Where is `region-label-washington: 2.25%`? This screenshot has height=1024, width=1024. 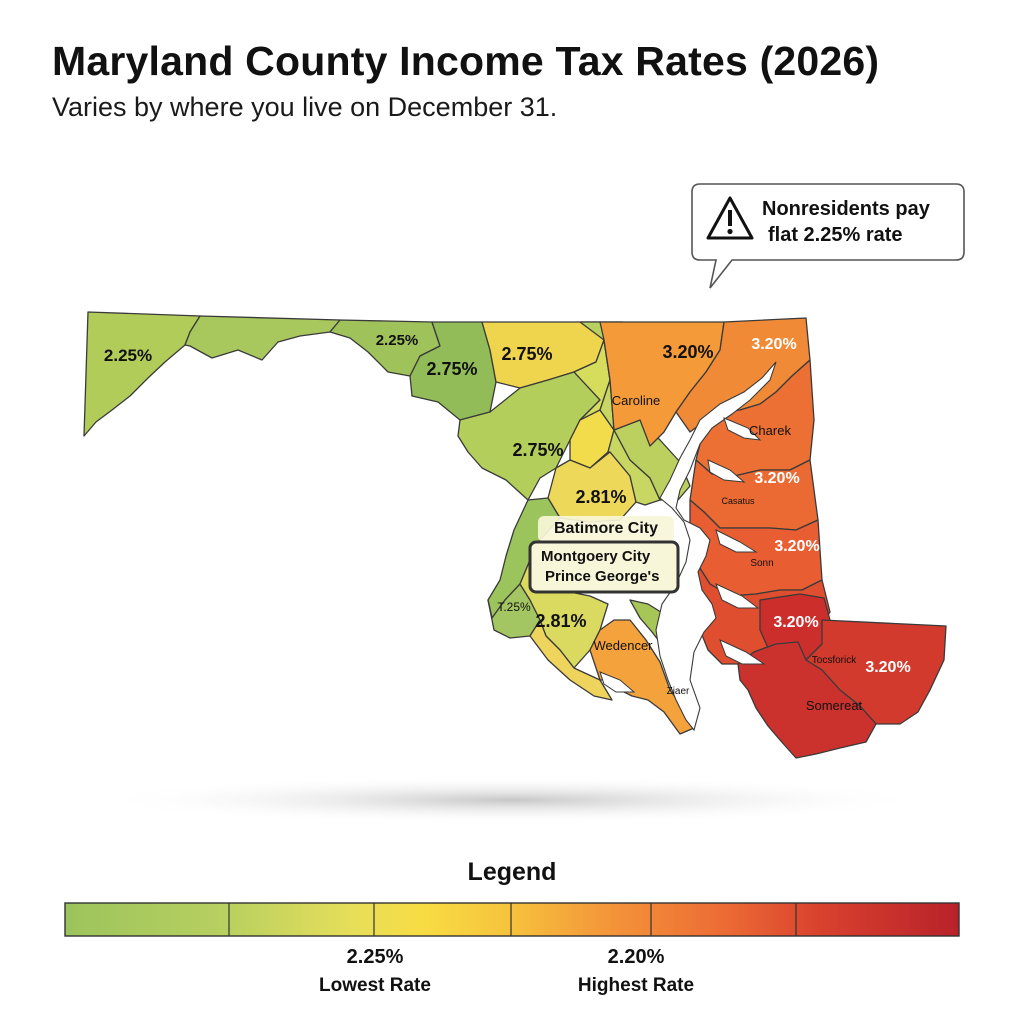 region-label-washington: 2.25% is located at coordinates (397, 340).